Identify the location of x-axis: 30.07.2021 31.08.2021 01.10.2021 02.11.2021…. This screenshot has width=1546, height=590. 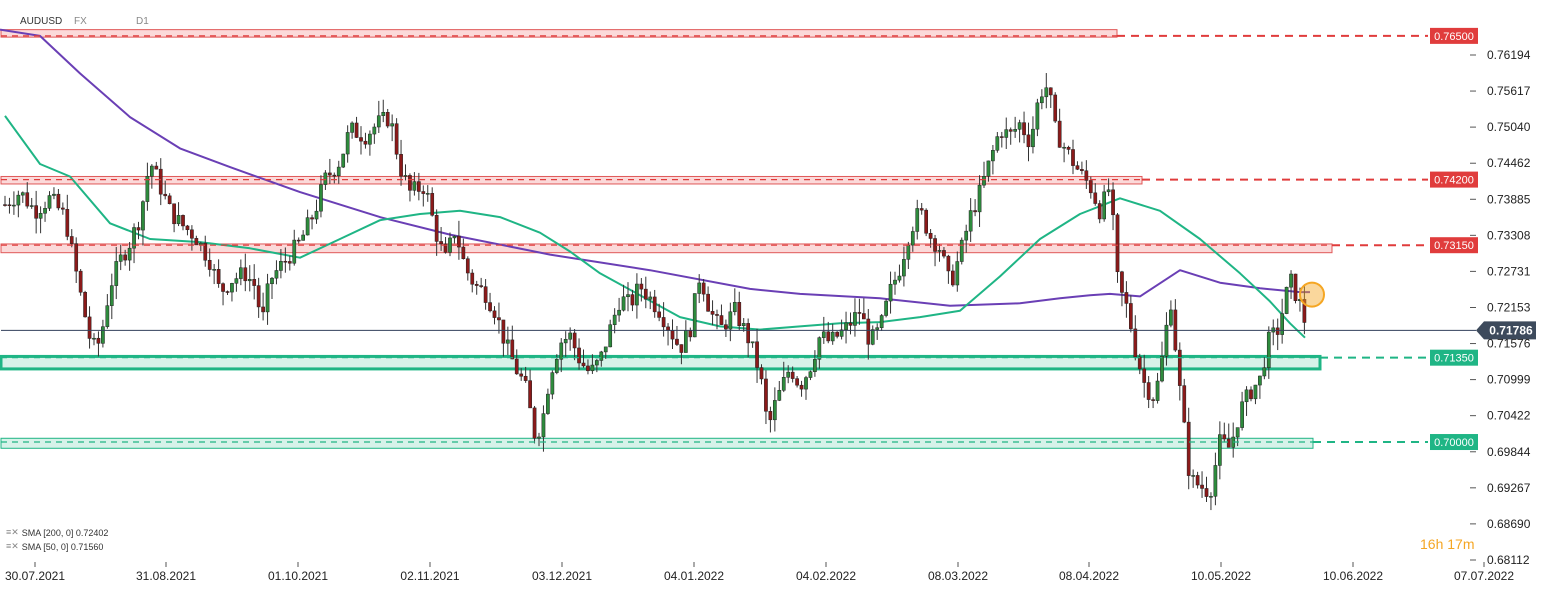
(759, 572).